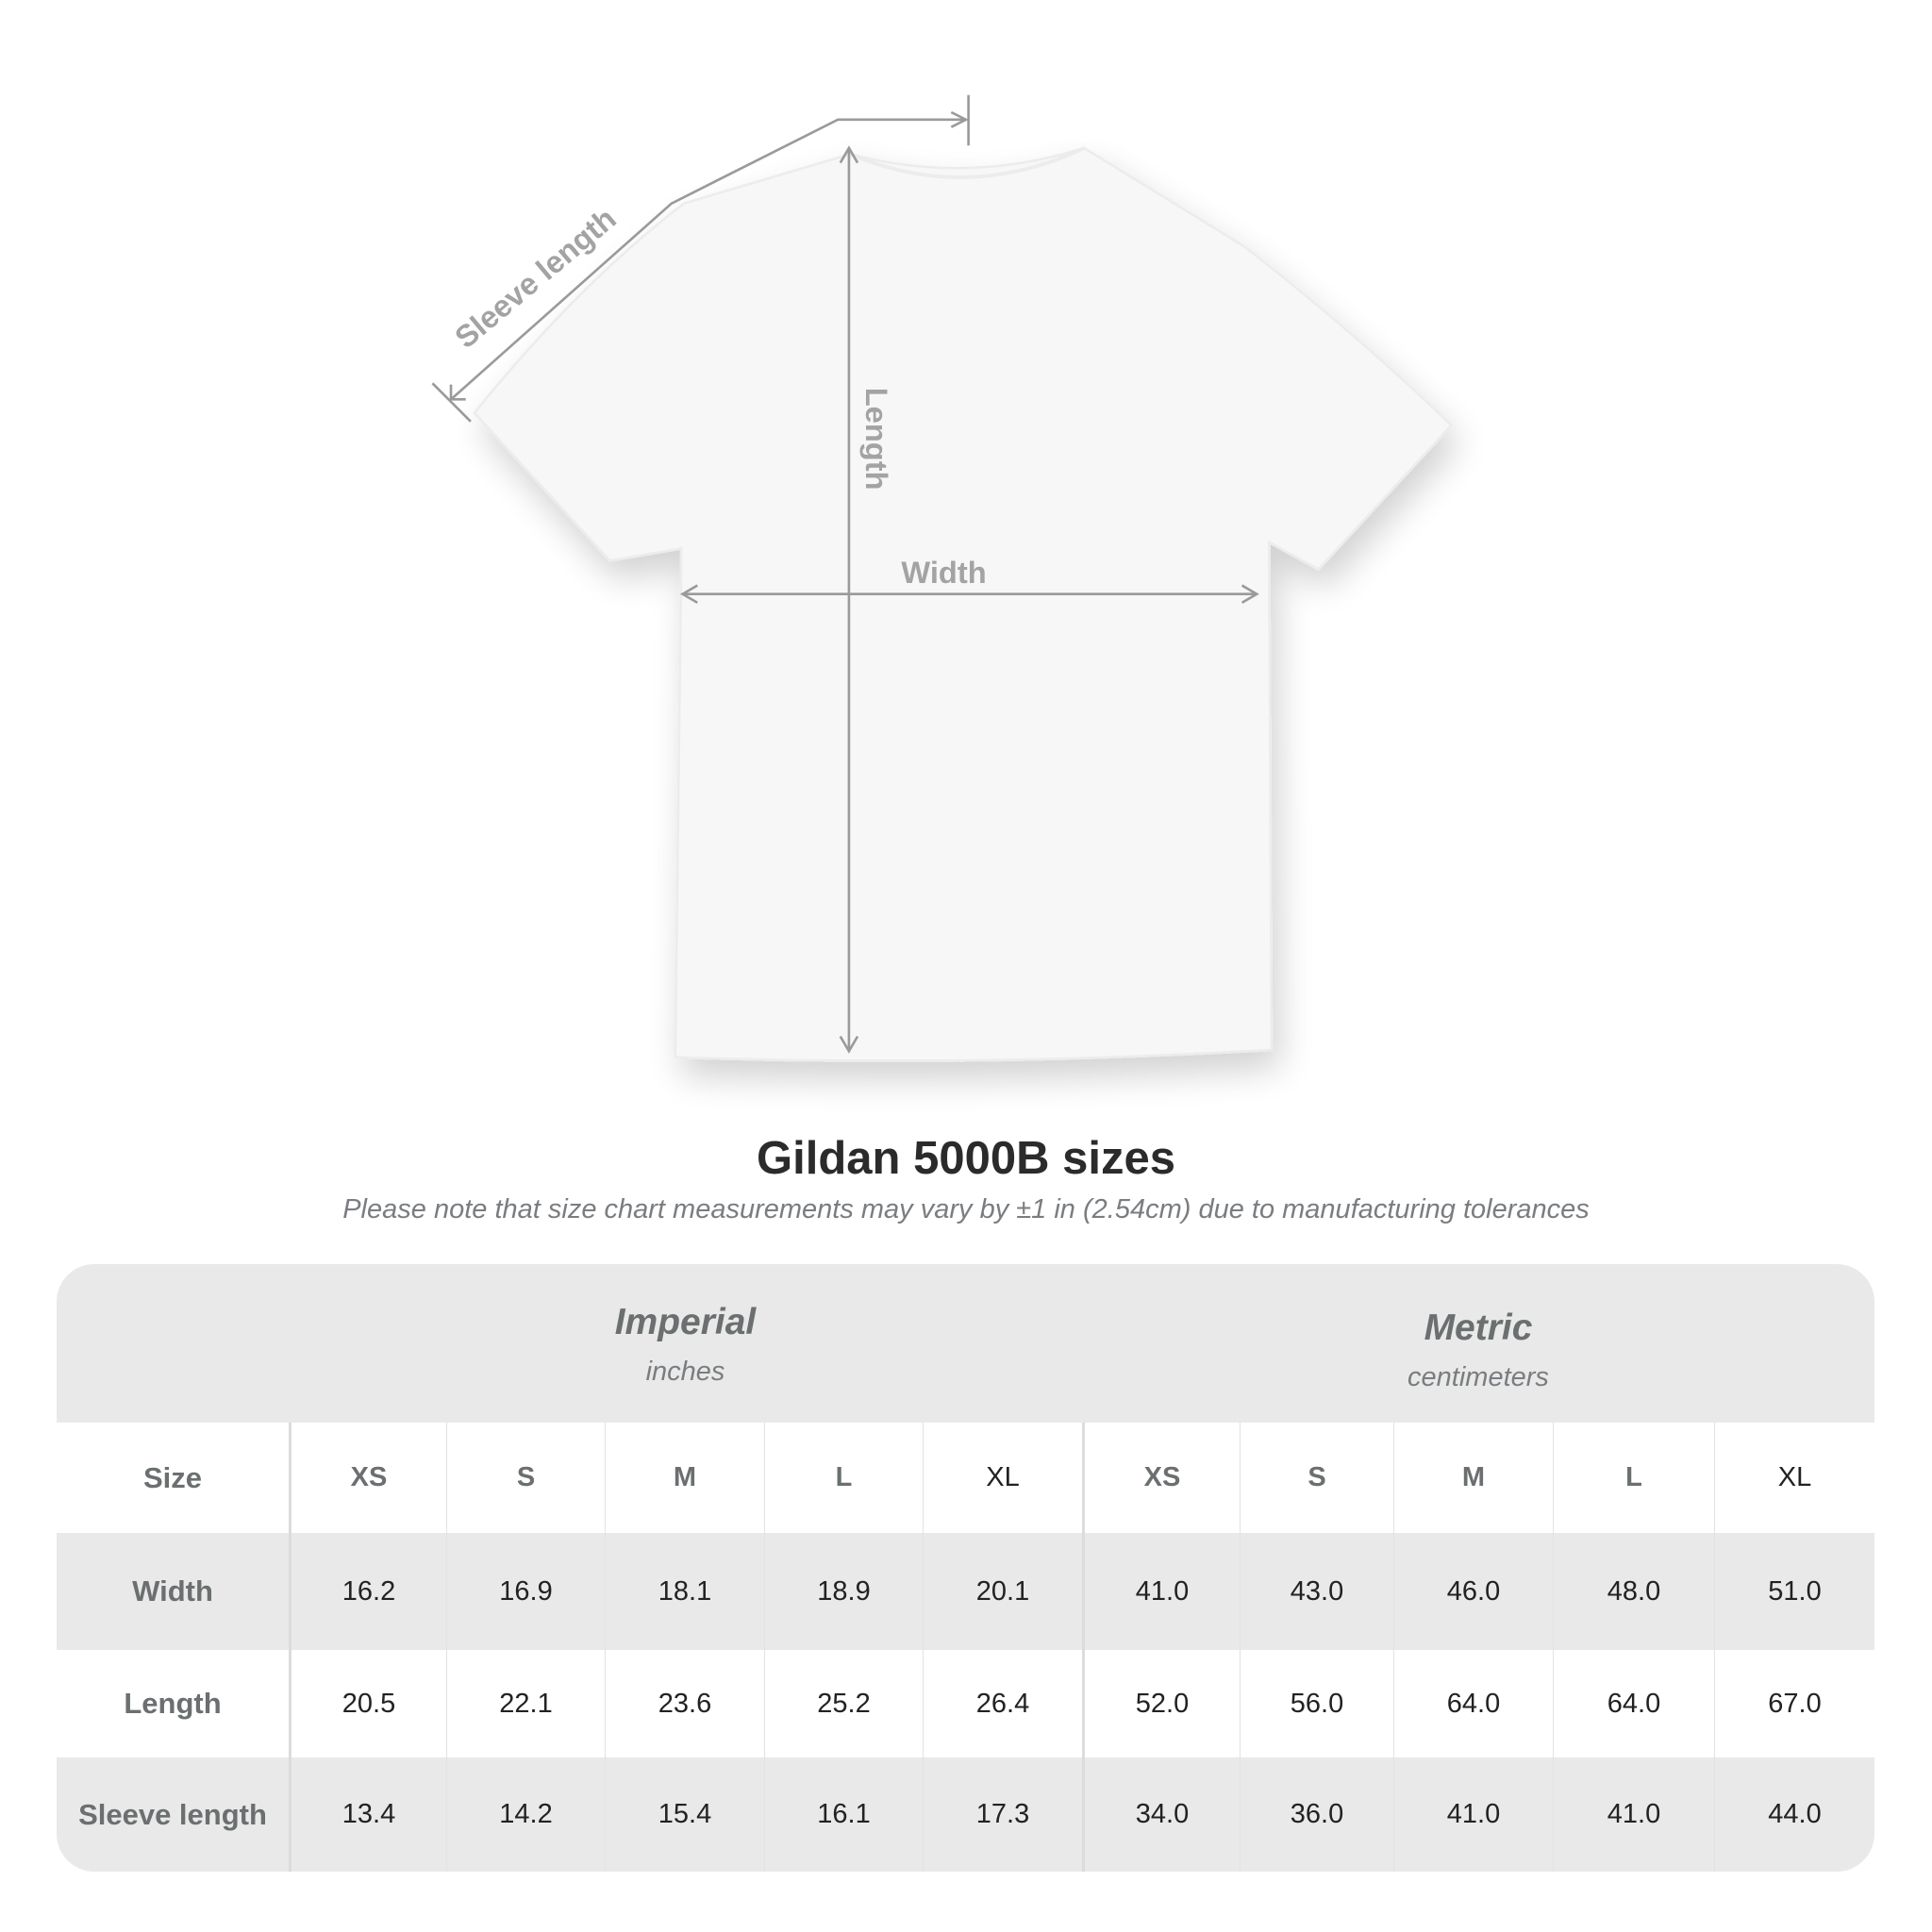  I want to click on group-title: Imperial, so click(686, 1322).